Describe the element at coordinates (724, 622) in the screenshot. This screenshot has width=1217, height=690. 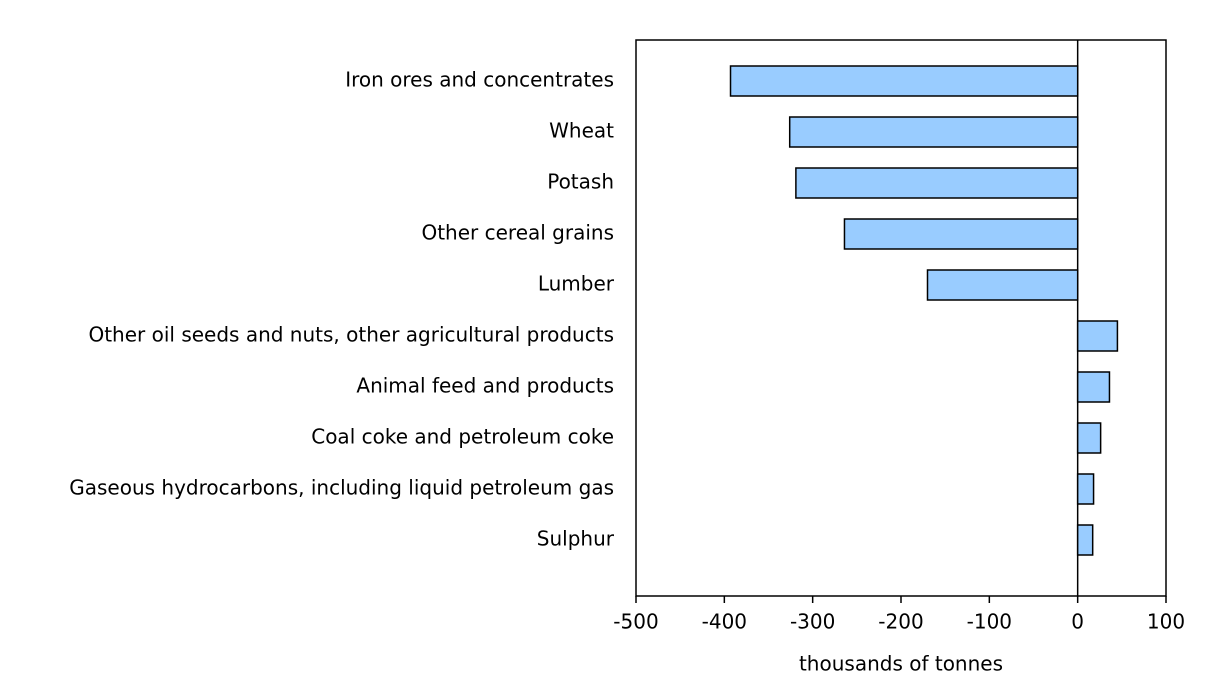
I see `x-tick-label: -400` at that location.